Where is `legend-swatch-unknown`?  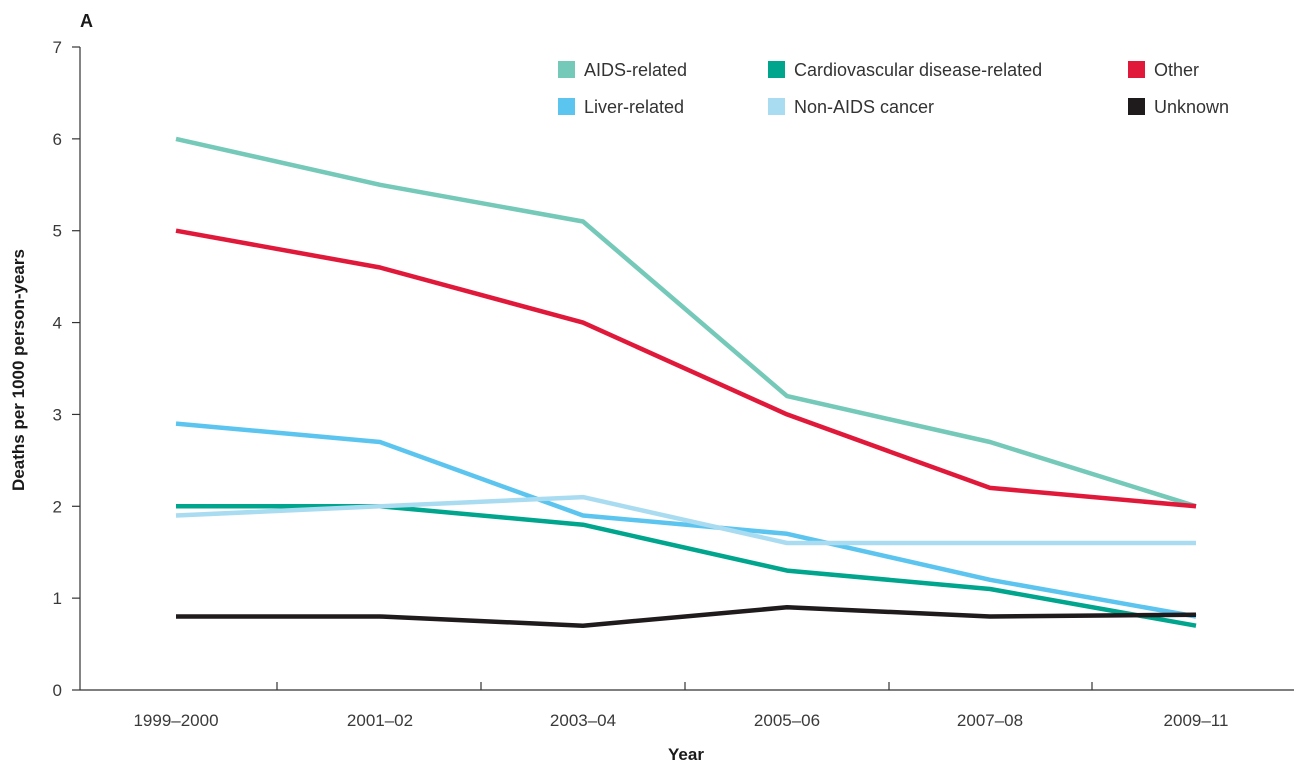 legend-swatch-unknown is located at coordinates (1136, 106).